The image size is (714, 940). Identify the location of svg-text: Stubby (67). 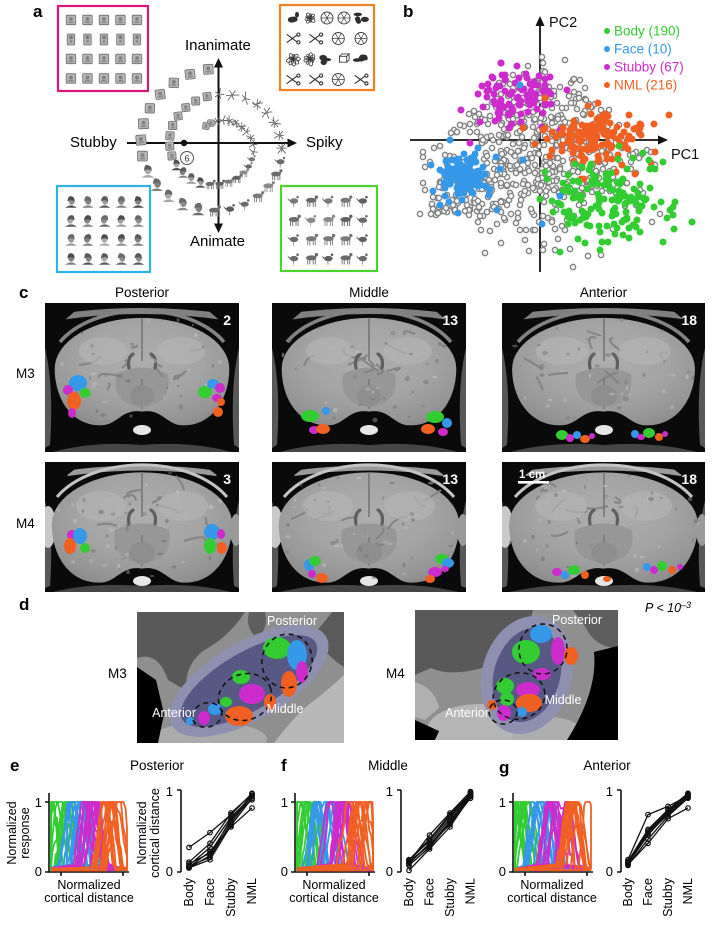
(649, 67).